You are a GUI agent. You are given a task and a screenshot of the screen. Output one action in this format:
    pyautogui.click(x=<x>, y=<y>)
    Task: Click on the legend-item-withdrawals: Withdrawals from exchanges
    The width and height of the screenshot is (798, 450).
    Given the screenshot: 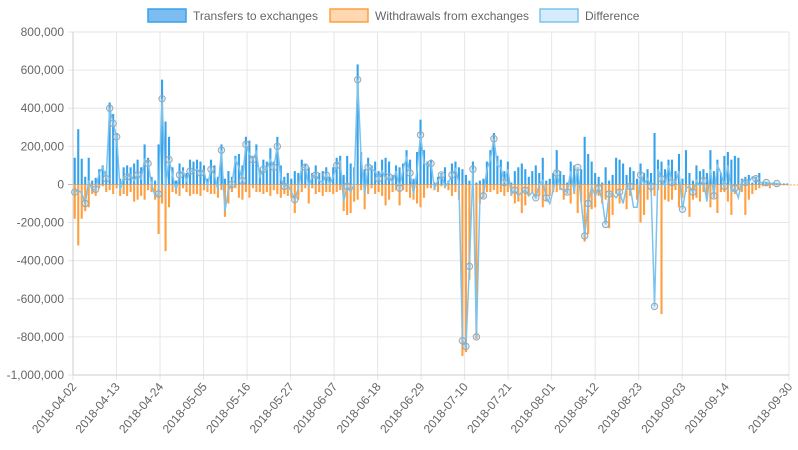 What is the action you would take?
    pyautogui.click(x=429, y=15)
    